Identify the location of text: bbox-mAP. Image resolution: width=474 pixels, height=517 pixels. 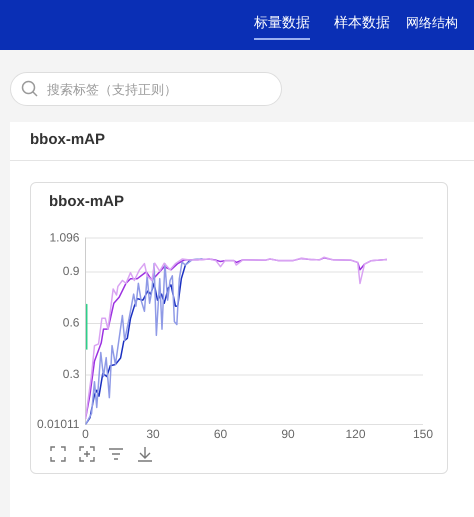
(67, 139).